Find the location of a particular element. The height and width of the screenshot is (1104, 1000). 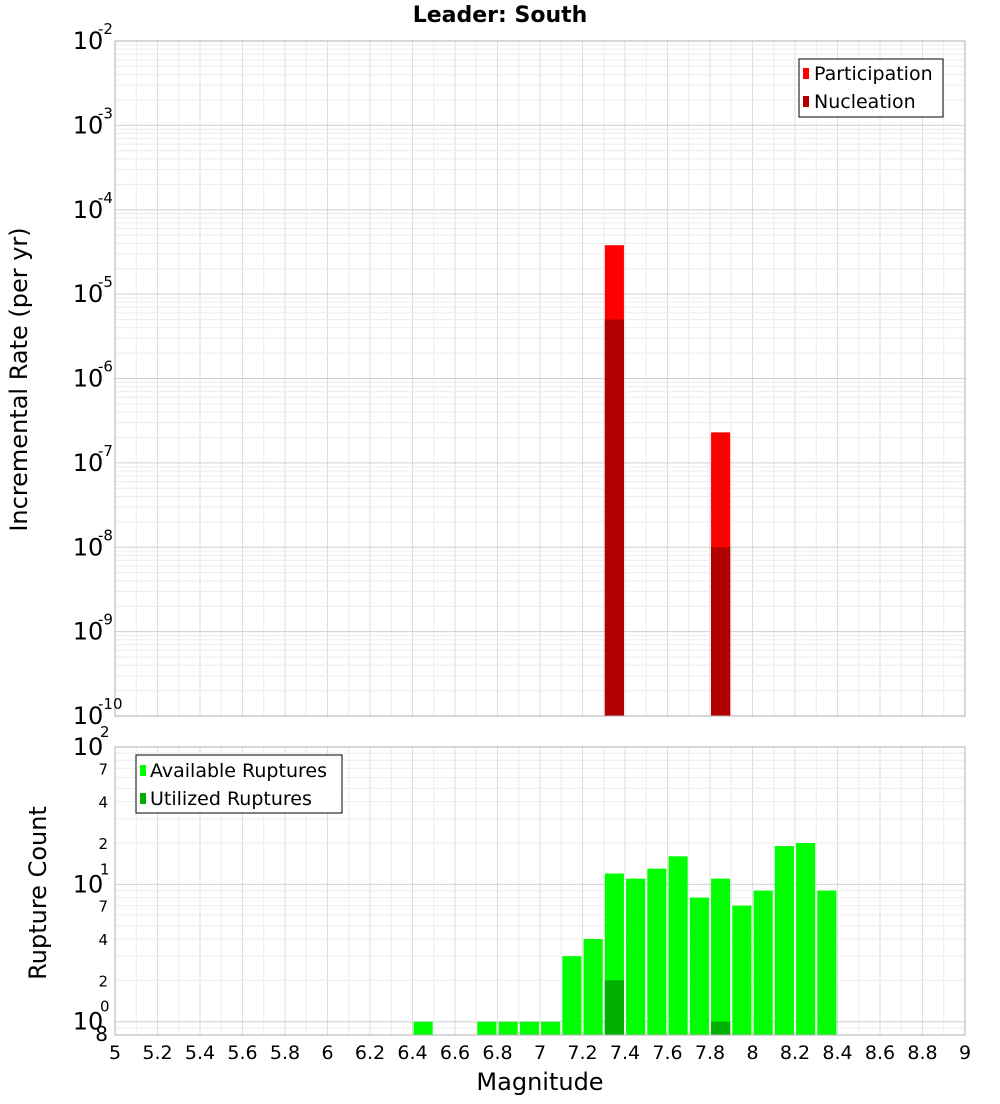

x-tick-label: 8.6 is located at coordinates (880, 1053).